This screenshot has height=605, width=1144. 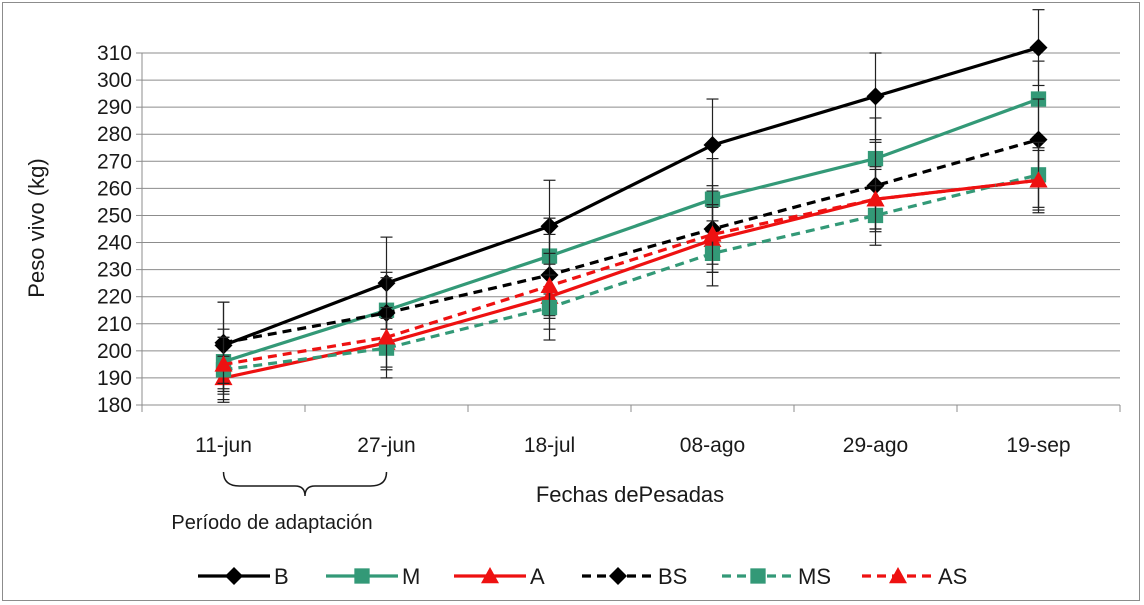 I want to click on adaptation-label: Período de adaptación, so click(x=271, y=523).